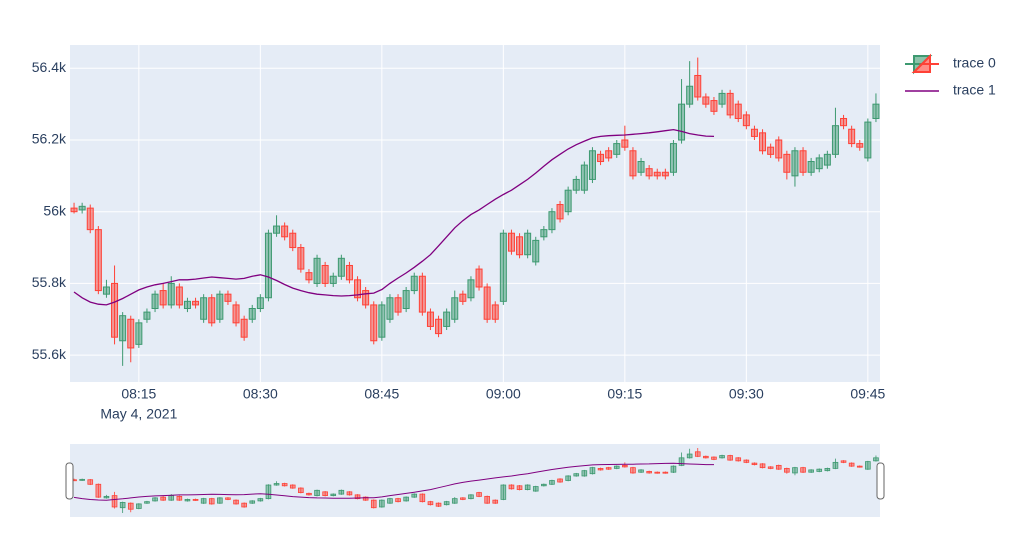 The image size is (1024, 538). I want to click on legend: trace 0 trace 1, so click(950, 75).